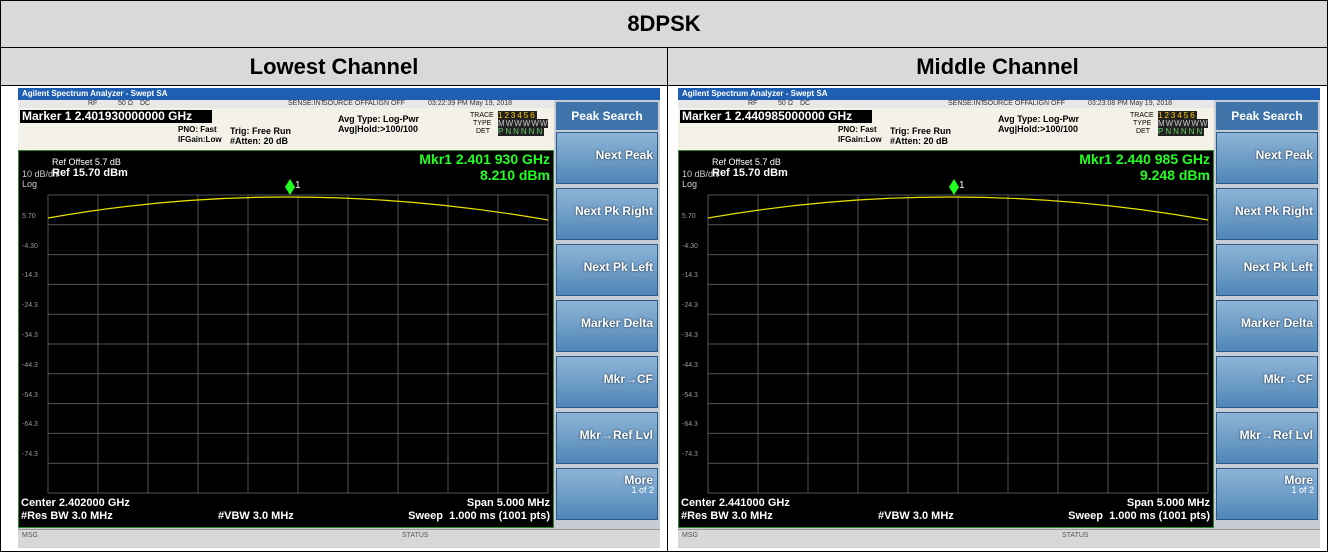 Image resolution: width=1328 pixels, height=552 pixels. Describe the element at coordinates (1046, 103) in the screenshot. I see `status-text: ALIGN OFF` at that location.